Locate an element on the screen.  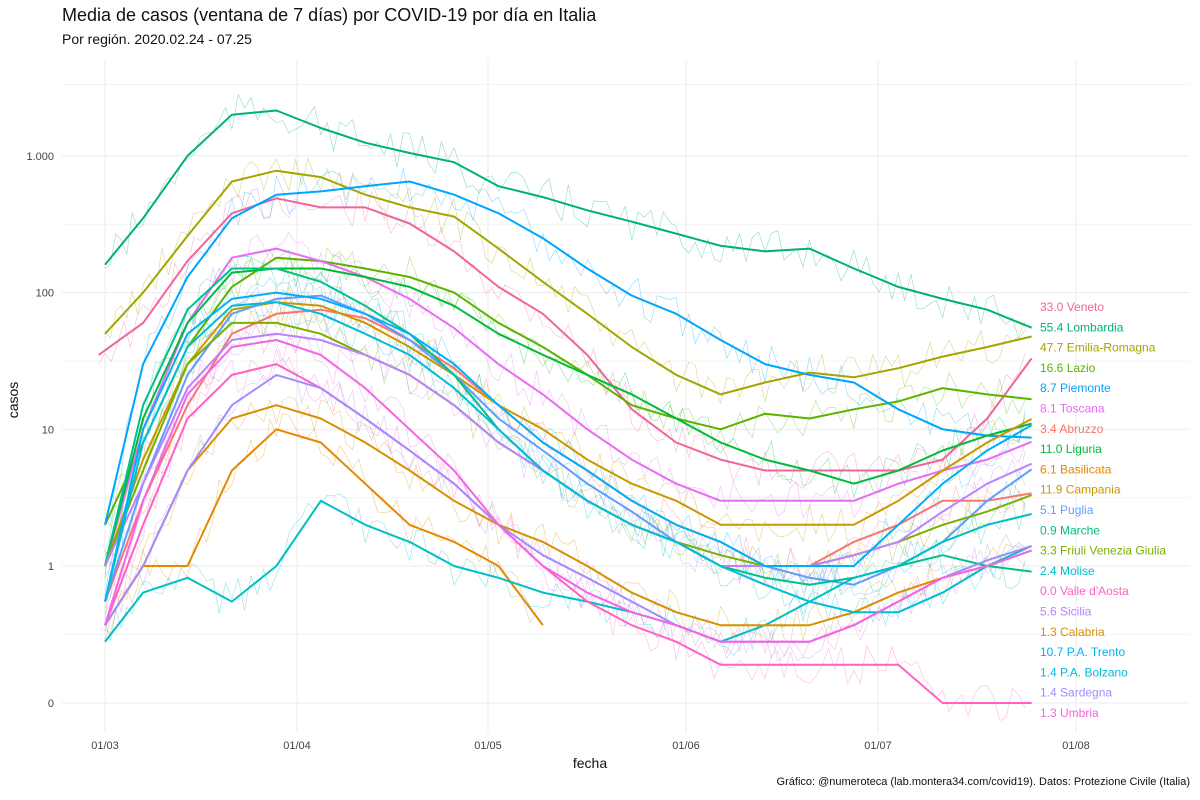
series-end-label: 0.9 Marche is located at coordinates (1070, 530).